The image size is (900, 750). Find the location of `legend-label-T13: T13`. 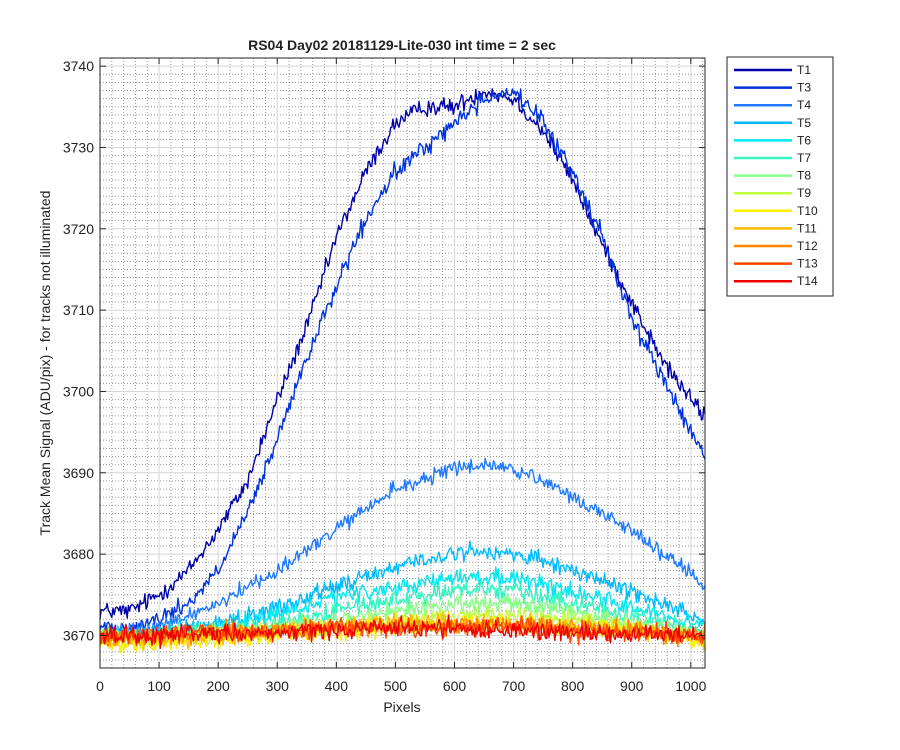

legend-label-T13: T13 is located at coordinates (807, 264).